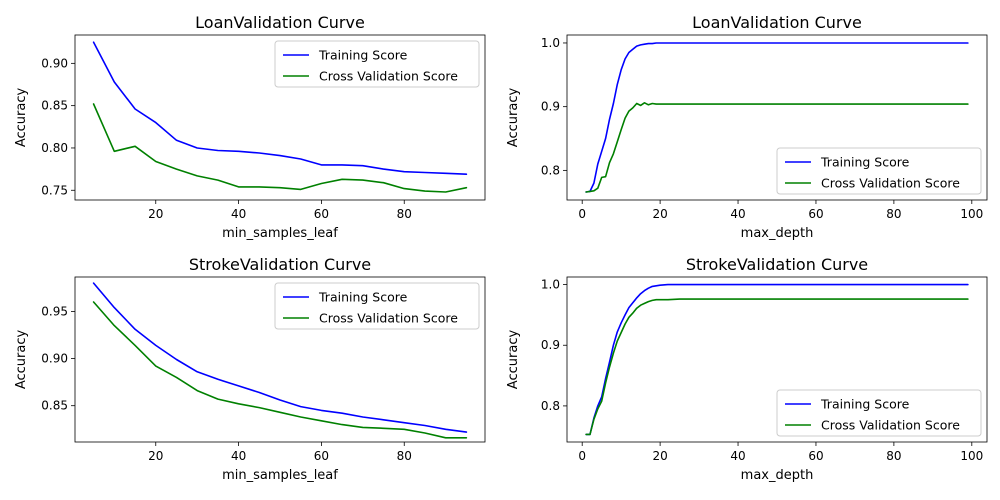 The image size is (1000, 500). Describe the element at coordinates (54, 311) in the screenshot. I see `y-tick-label: 0.95` at that location.